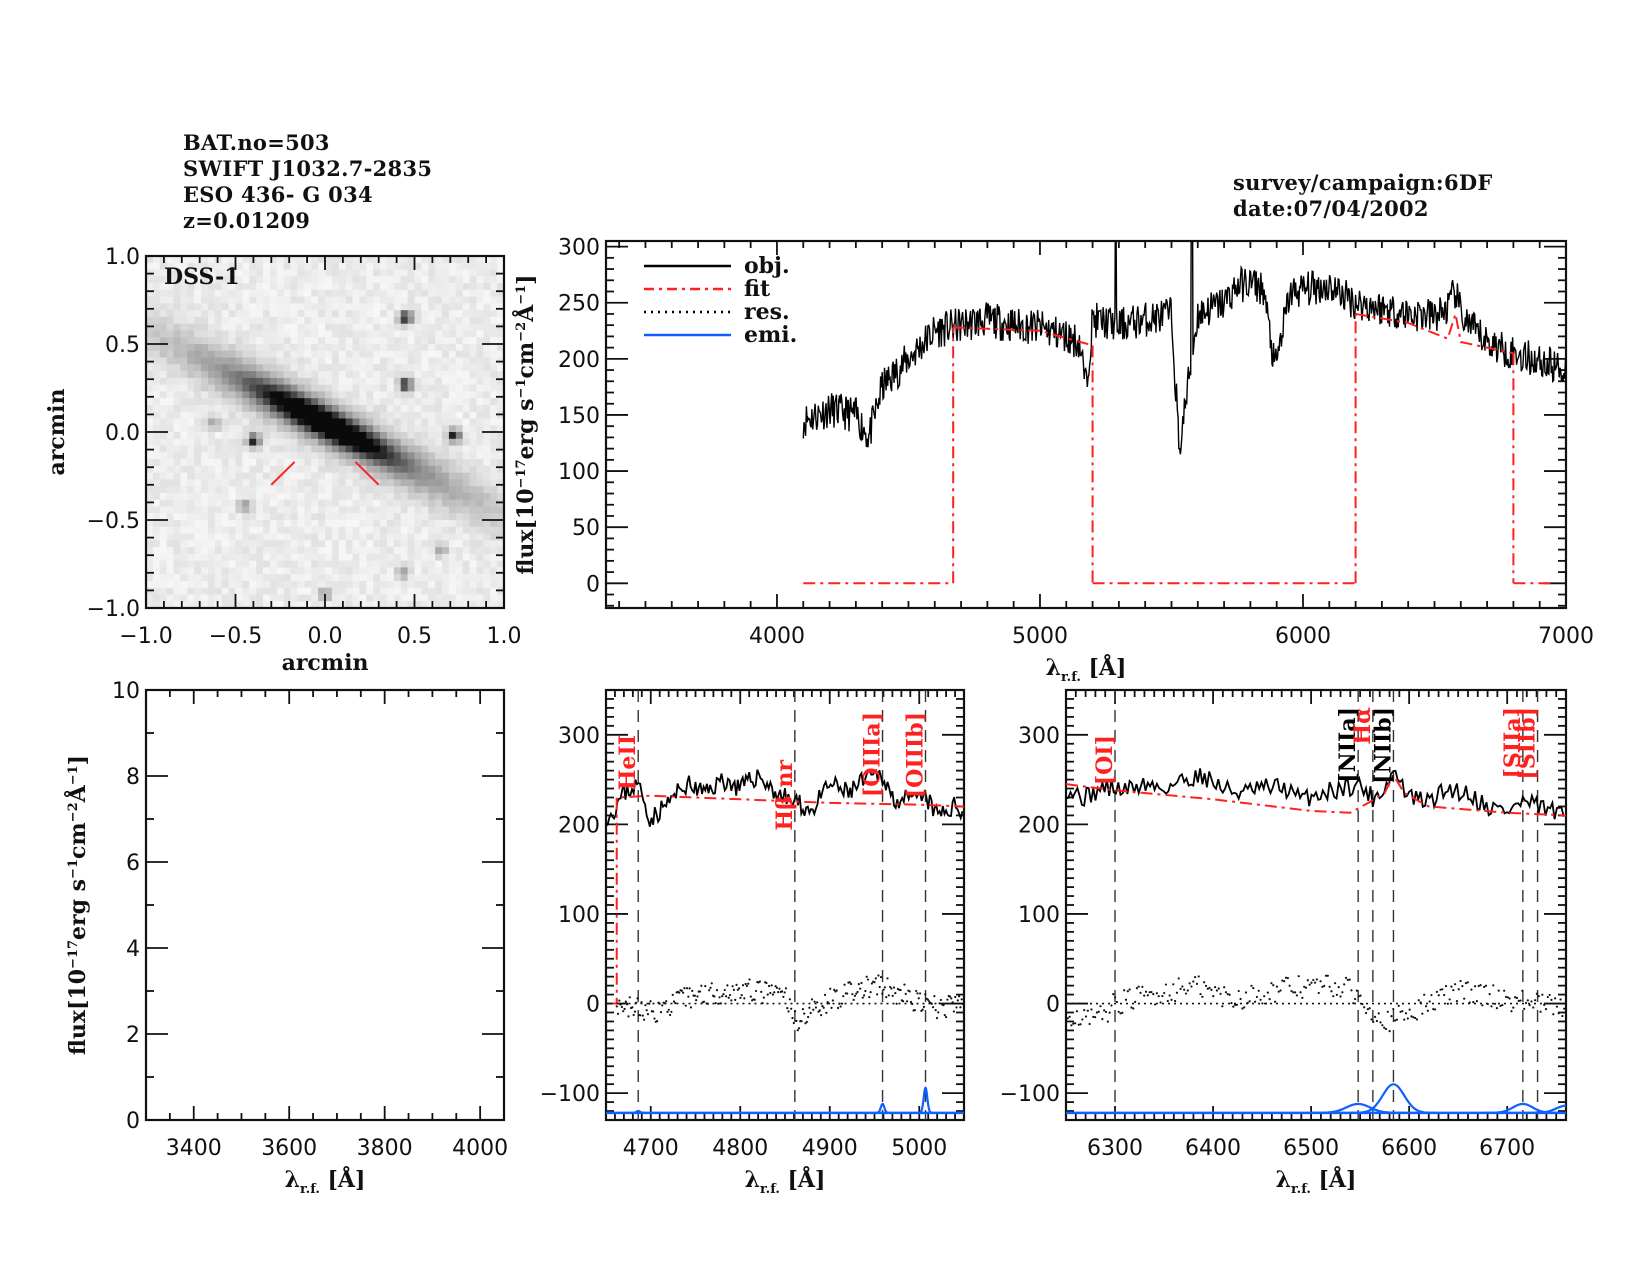  What do you see at coordinates (1566, 636) in the screenshot?
I see `full-spectrum-xtick-label: 7000` at bounding box center [1566, 636].